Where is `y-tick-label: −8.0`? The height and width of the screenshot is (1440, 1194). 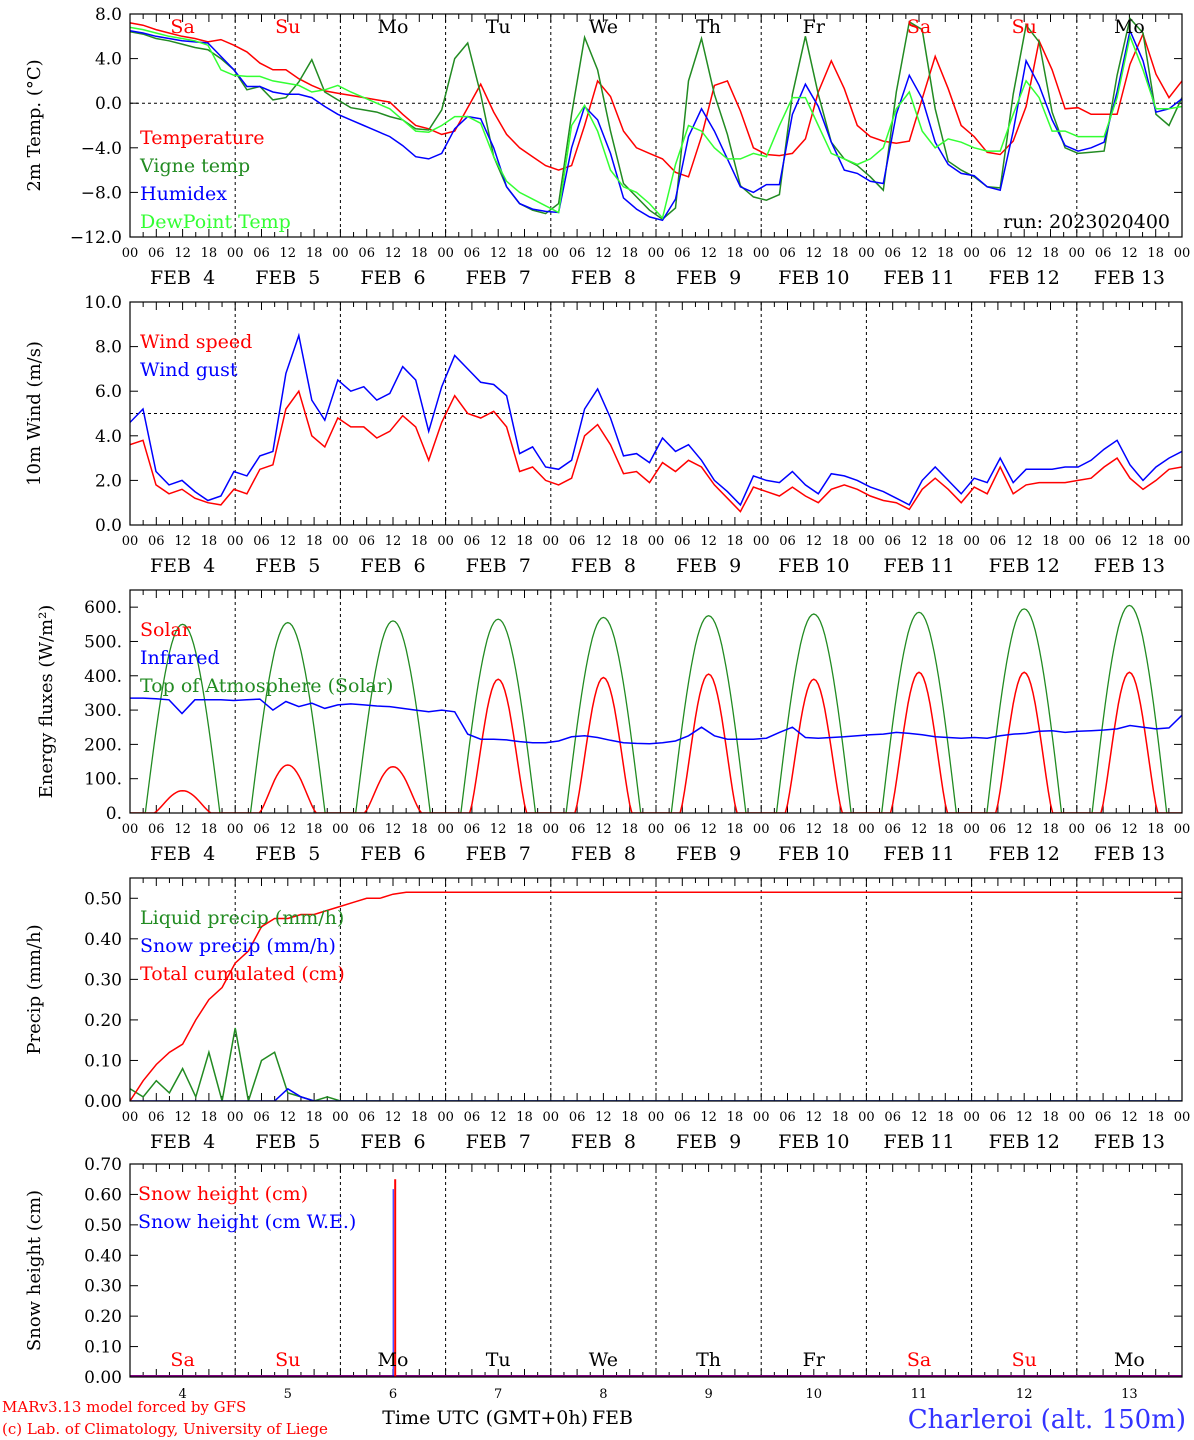
y-tick-label: −8.0 is located at coordinates (101, 193).